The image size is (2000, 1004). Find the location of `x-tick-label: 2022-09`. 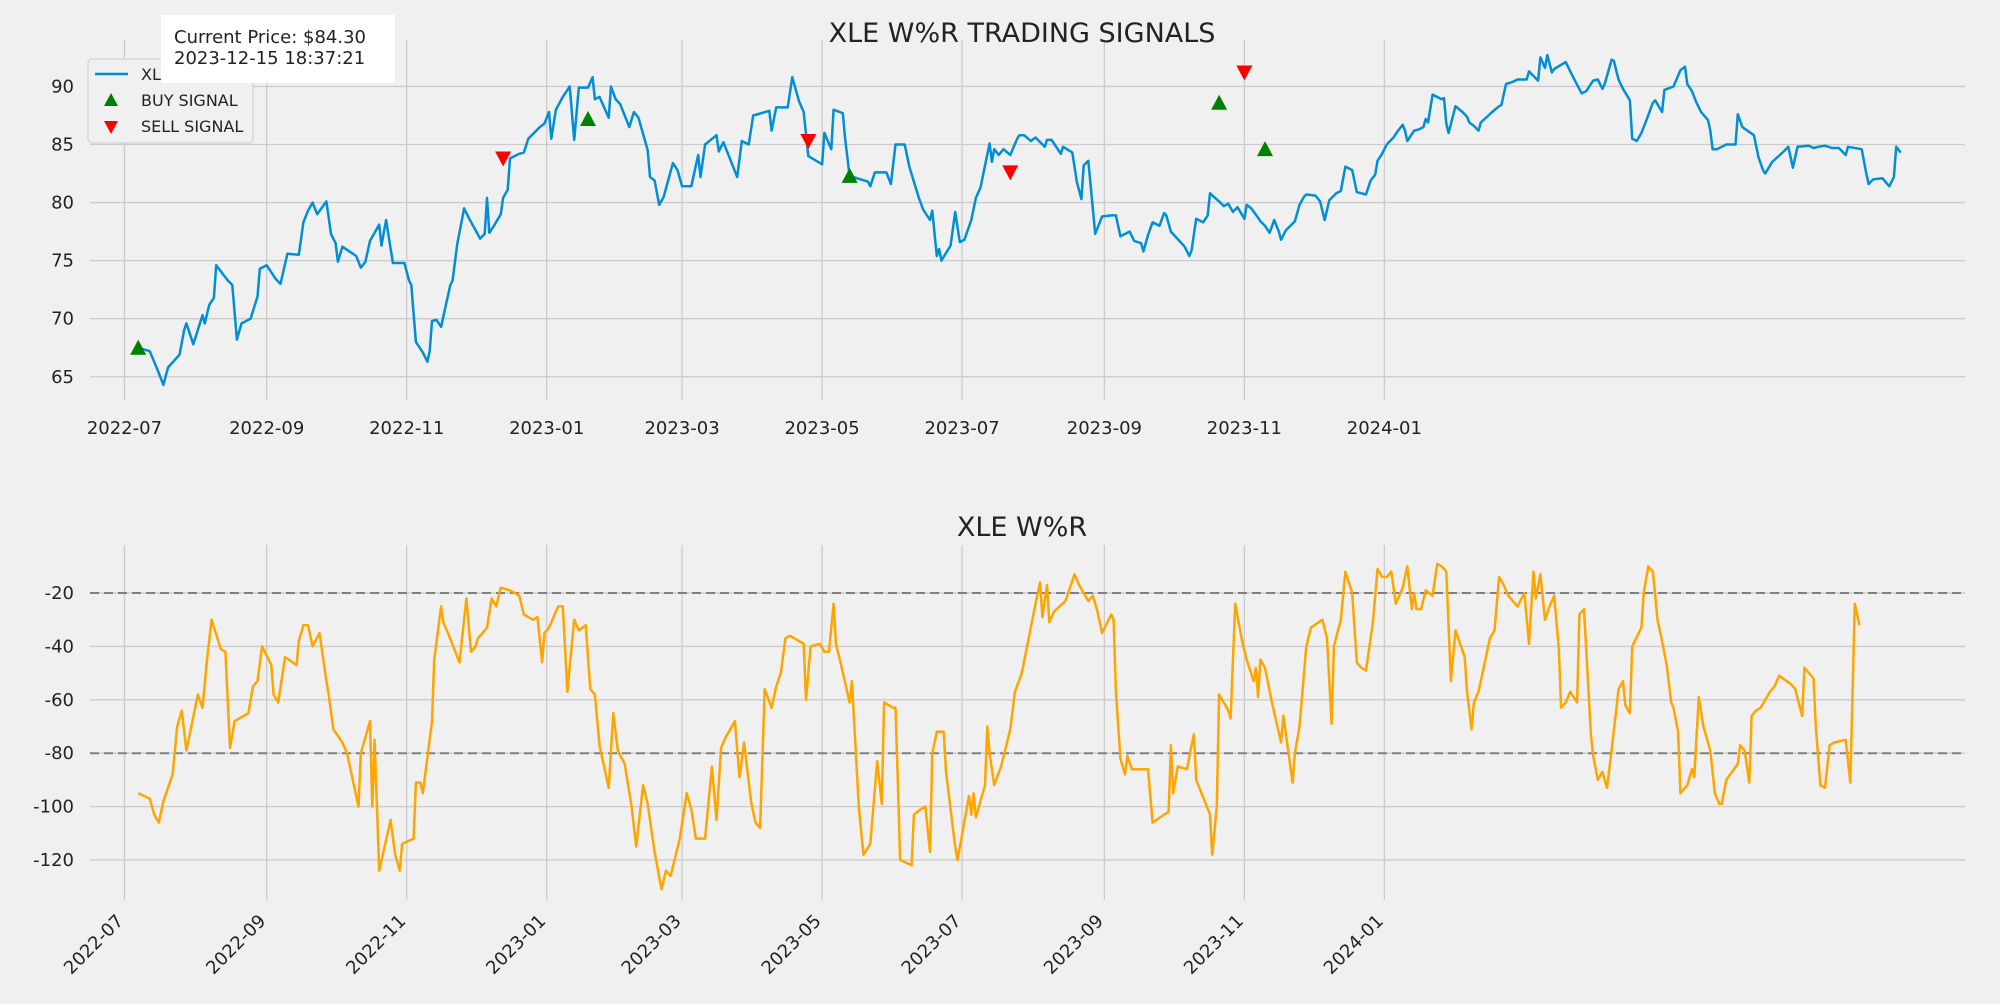

x-tick-label: 2022-09 is located at coordinates (266, 428).